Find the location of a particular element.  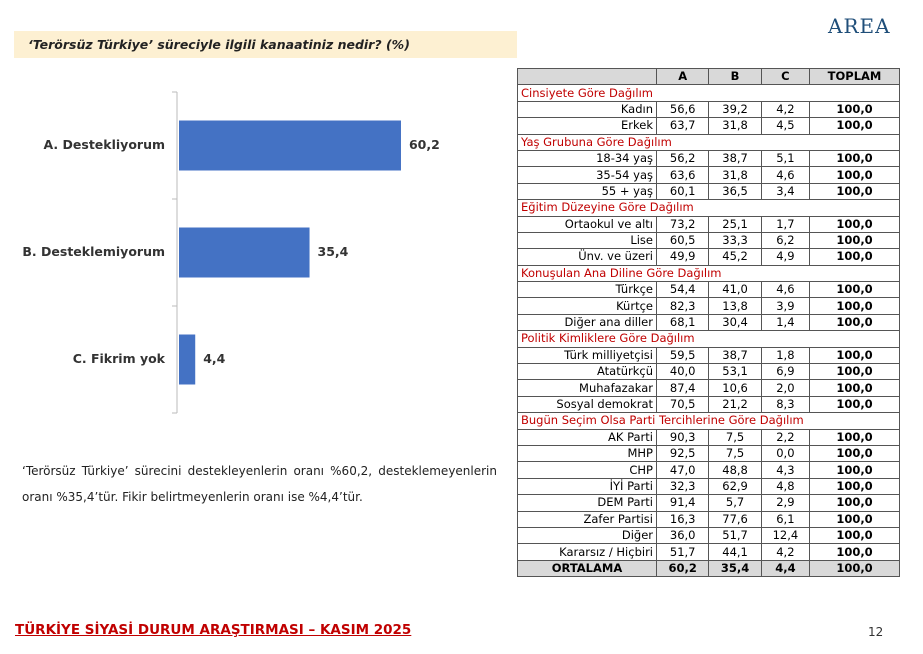

table-cell: 60,5 is located at coordinates (682, 240).